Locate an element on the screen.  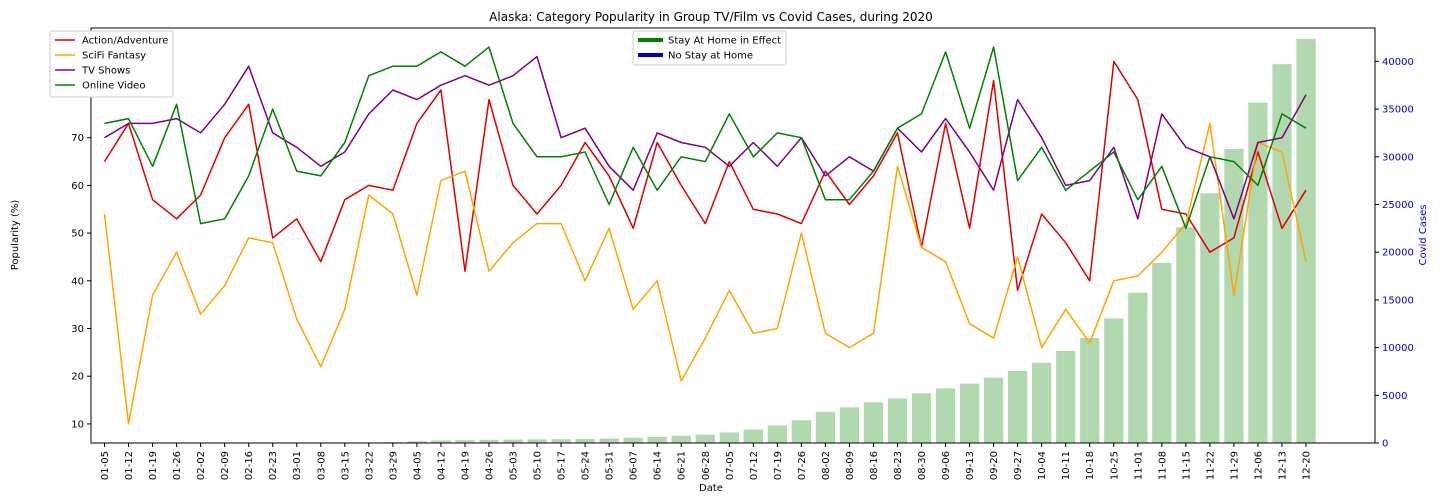
legend-label: Action/Adventure is located at coordinates (125, 41).